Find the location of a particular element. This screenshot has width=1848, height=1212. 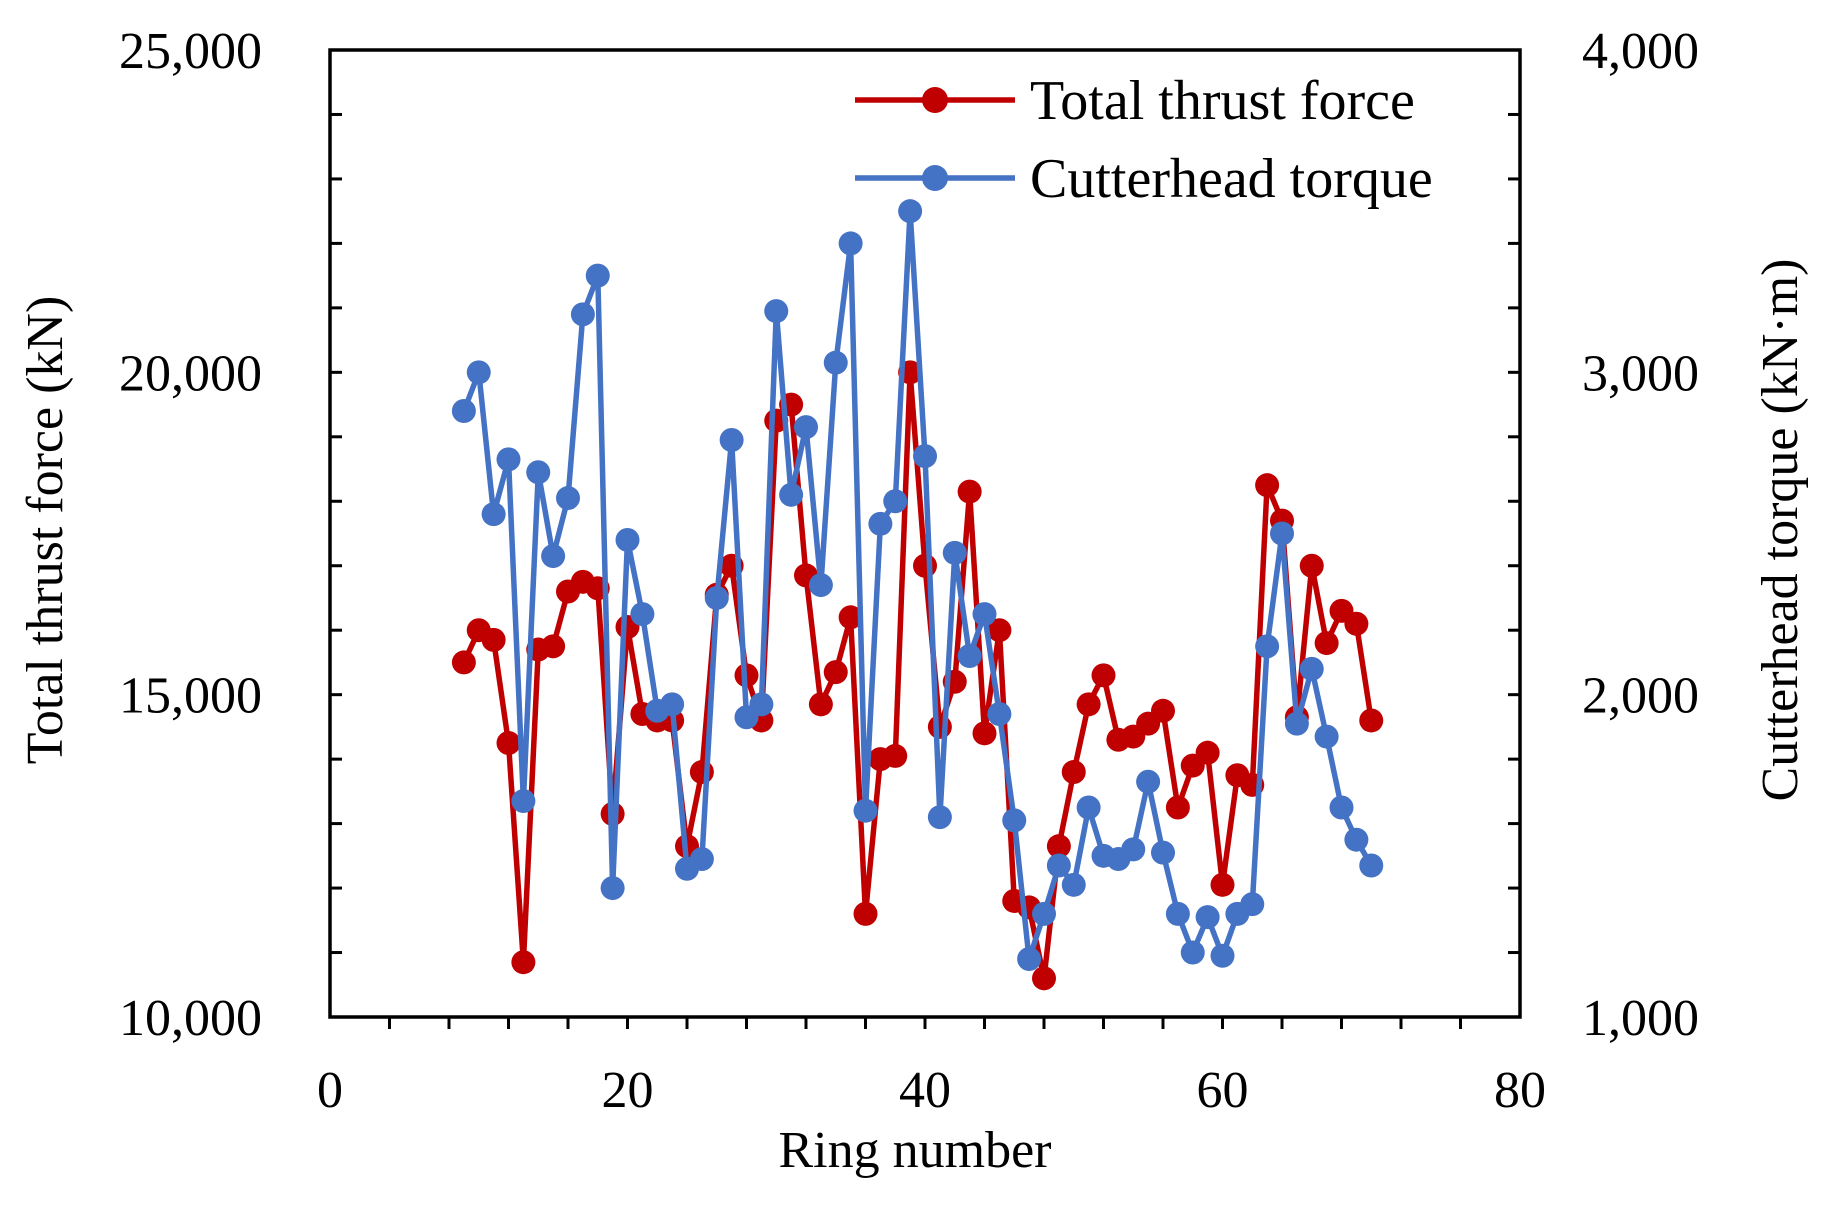

right-y-tick-label: 4,000 is located at coordinates (1640, 51).